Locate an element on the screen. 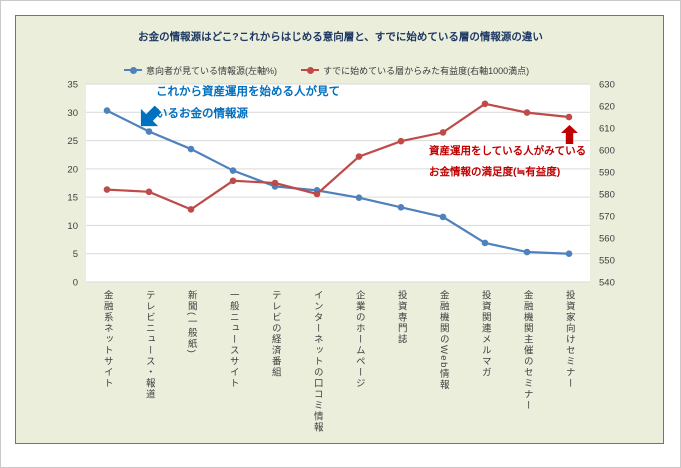 This screenshot has height=468, width=681. category-label: 一般ニュースサイト is located at coordinates (233, 339).